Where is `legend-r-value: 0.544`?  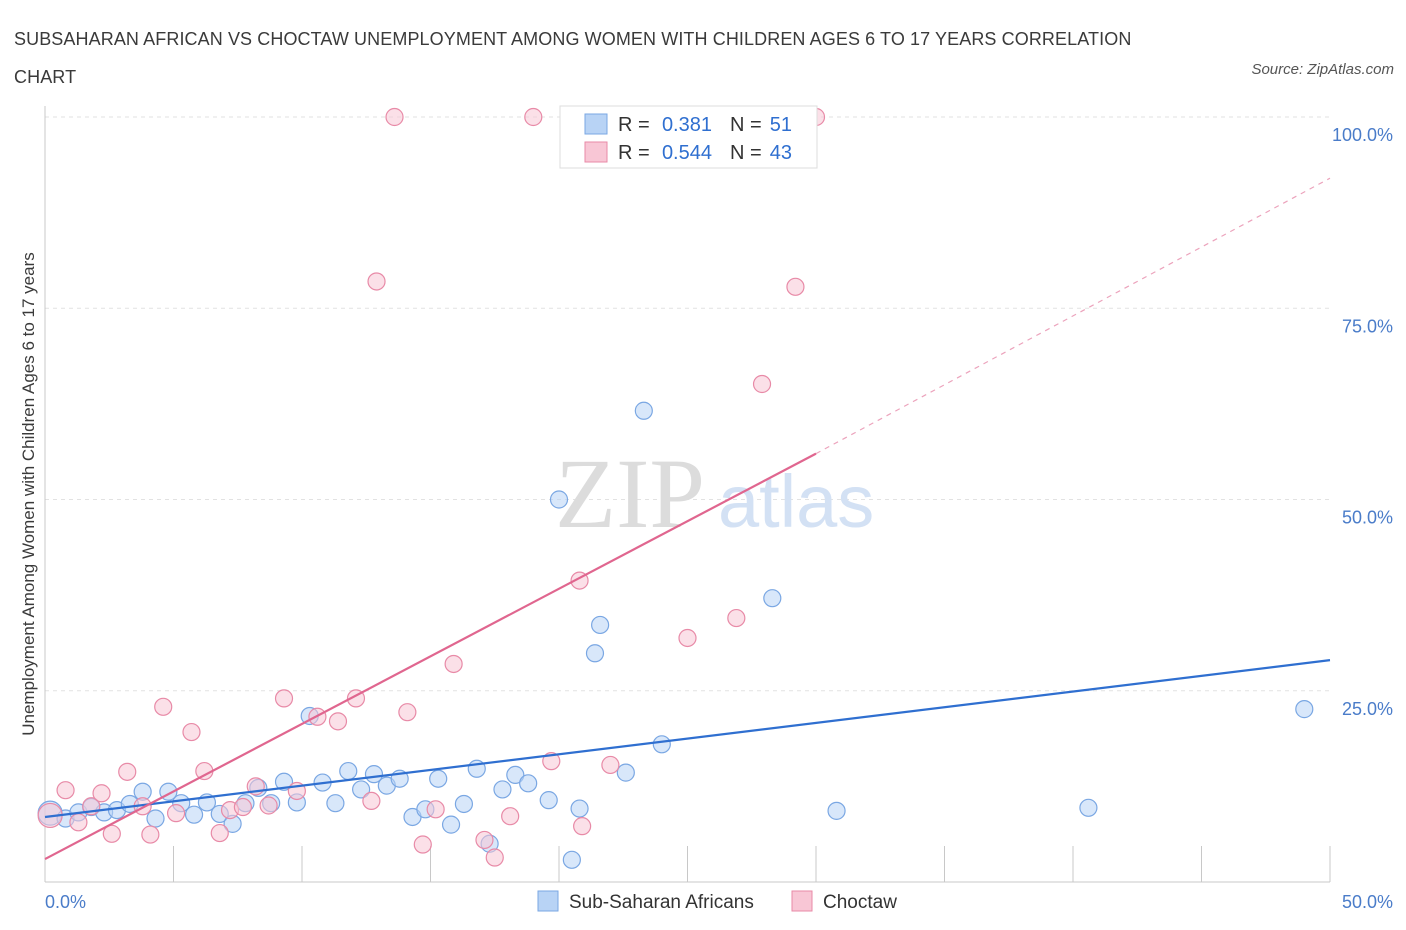
legend-r-value: 0.544 is located at coordinates (687, 153).